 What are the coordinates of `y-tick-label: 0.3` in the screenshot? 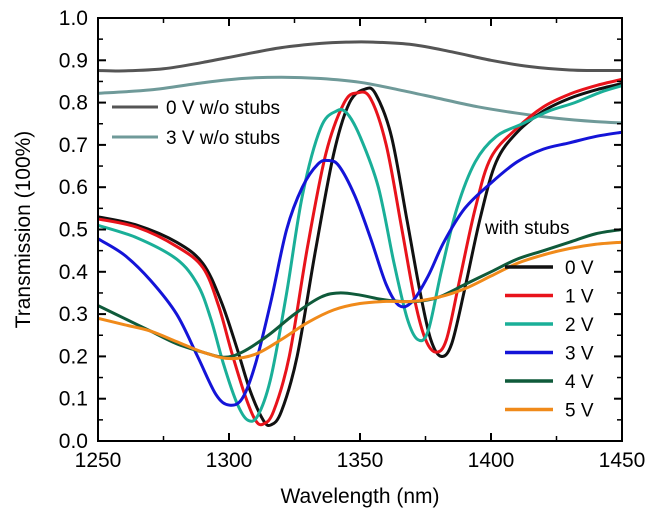 It's located at (73, 314).